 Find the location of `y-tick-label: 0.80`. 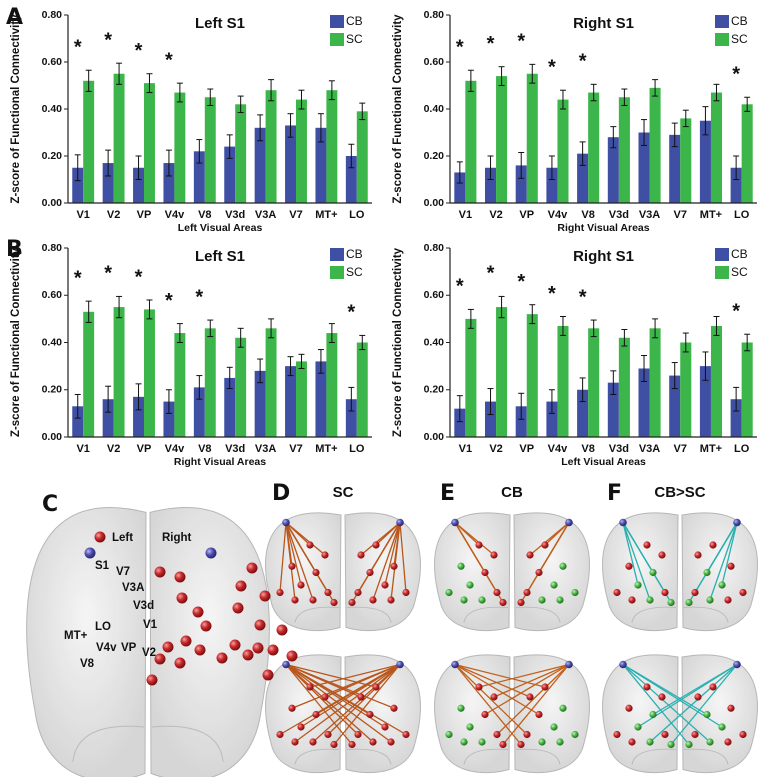

y-tick-label: 0.80 is located at coordinates (52, 248).